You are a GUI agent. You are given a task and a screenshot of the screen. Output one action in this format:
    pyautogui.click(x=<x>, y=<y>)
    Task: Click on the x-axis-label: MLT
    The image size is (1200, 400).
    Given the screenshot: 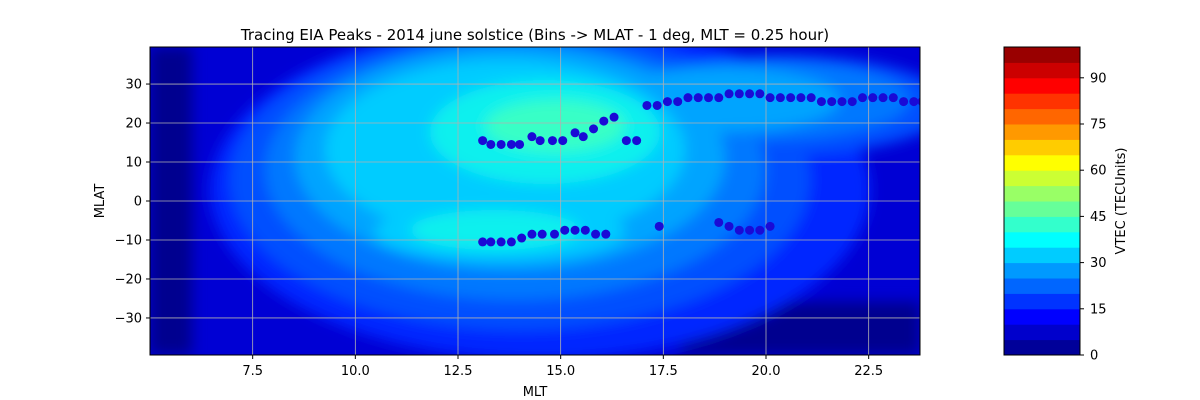 What is the action you would take?
    pyautogui.click(x=535, y=392)
    